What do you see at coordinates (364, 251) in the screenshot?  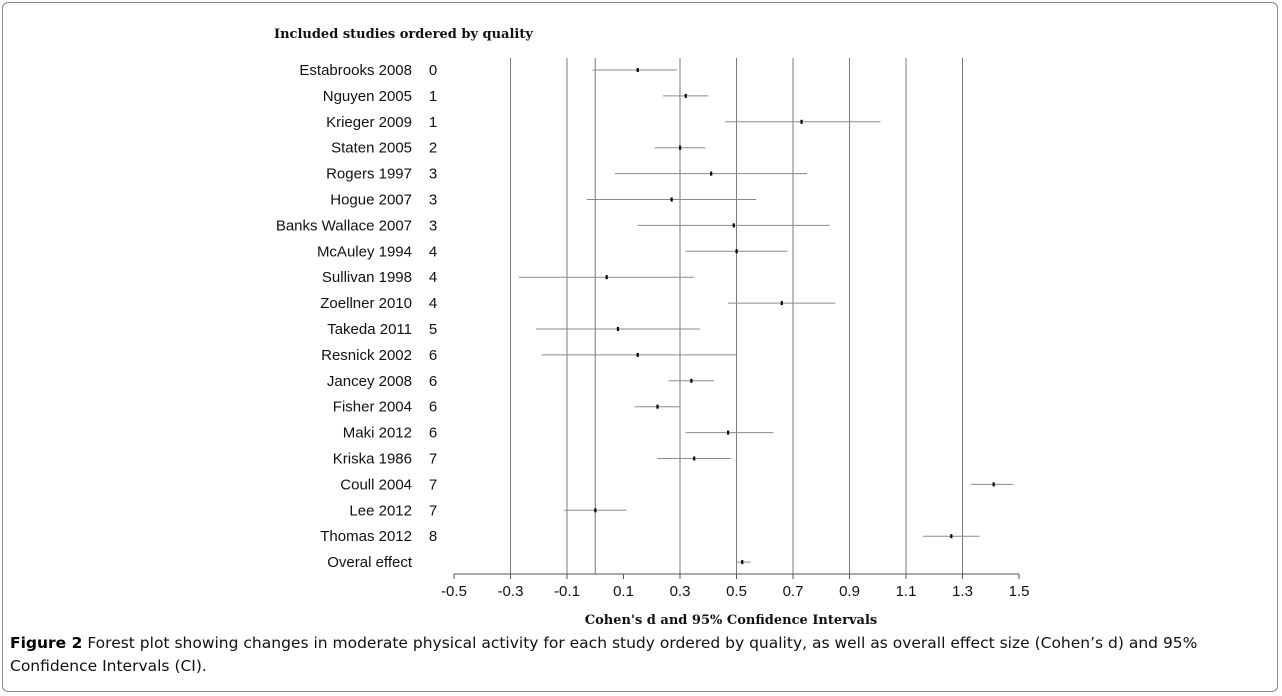 I see `study-name: McAuley 1994` at bounding box center [364, 251].